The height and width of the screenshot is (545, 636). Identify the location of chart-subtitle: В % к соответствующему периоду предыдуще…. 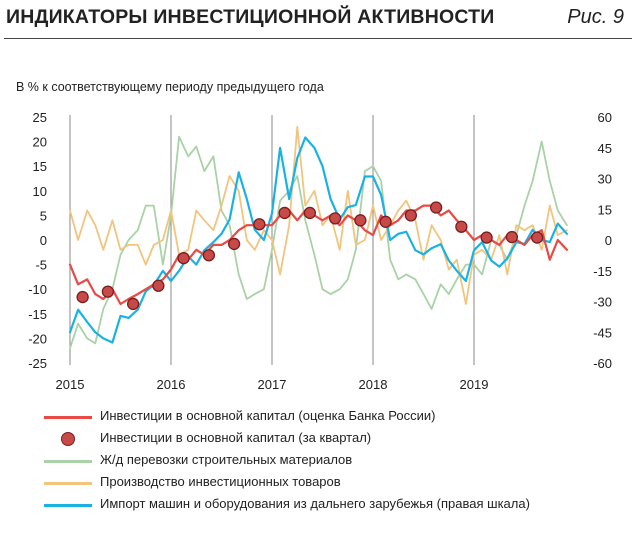
(170, 87).